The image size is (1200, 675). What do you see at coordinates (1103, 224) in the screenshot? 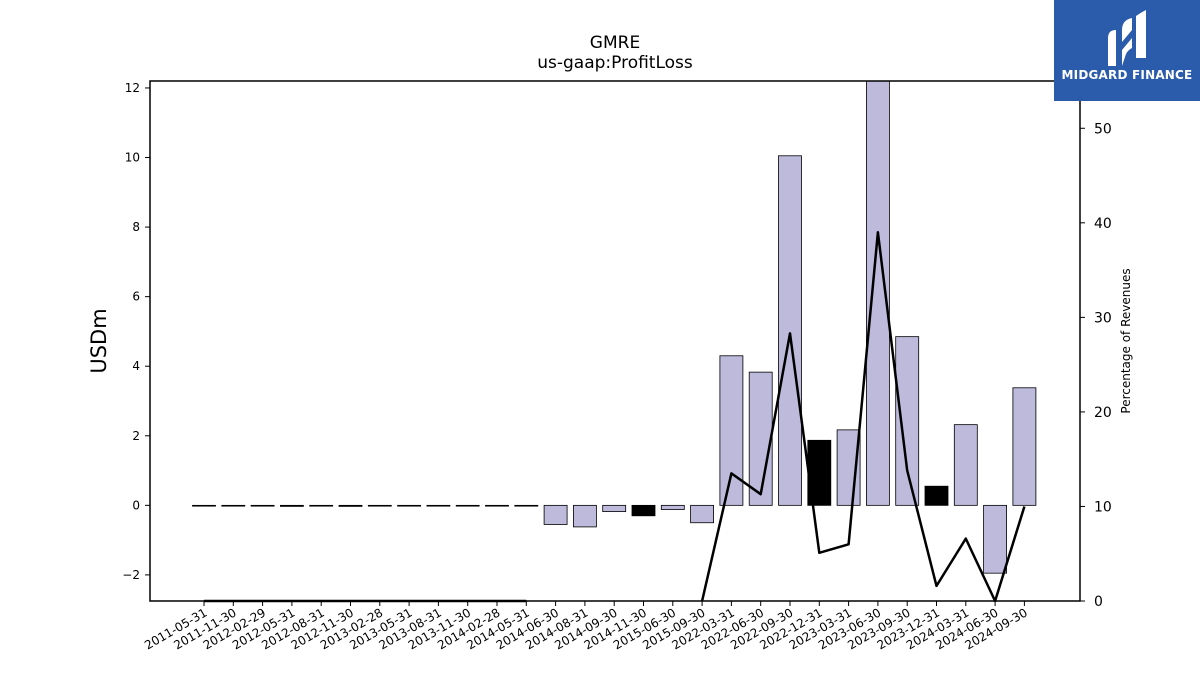
I see `y2-tick-label: 40` at bounding box center [1103, 224].